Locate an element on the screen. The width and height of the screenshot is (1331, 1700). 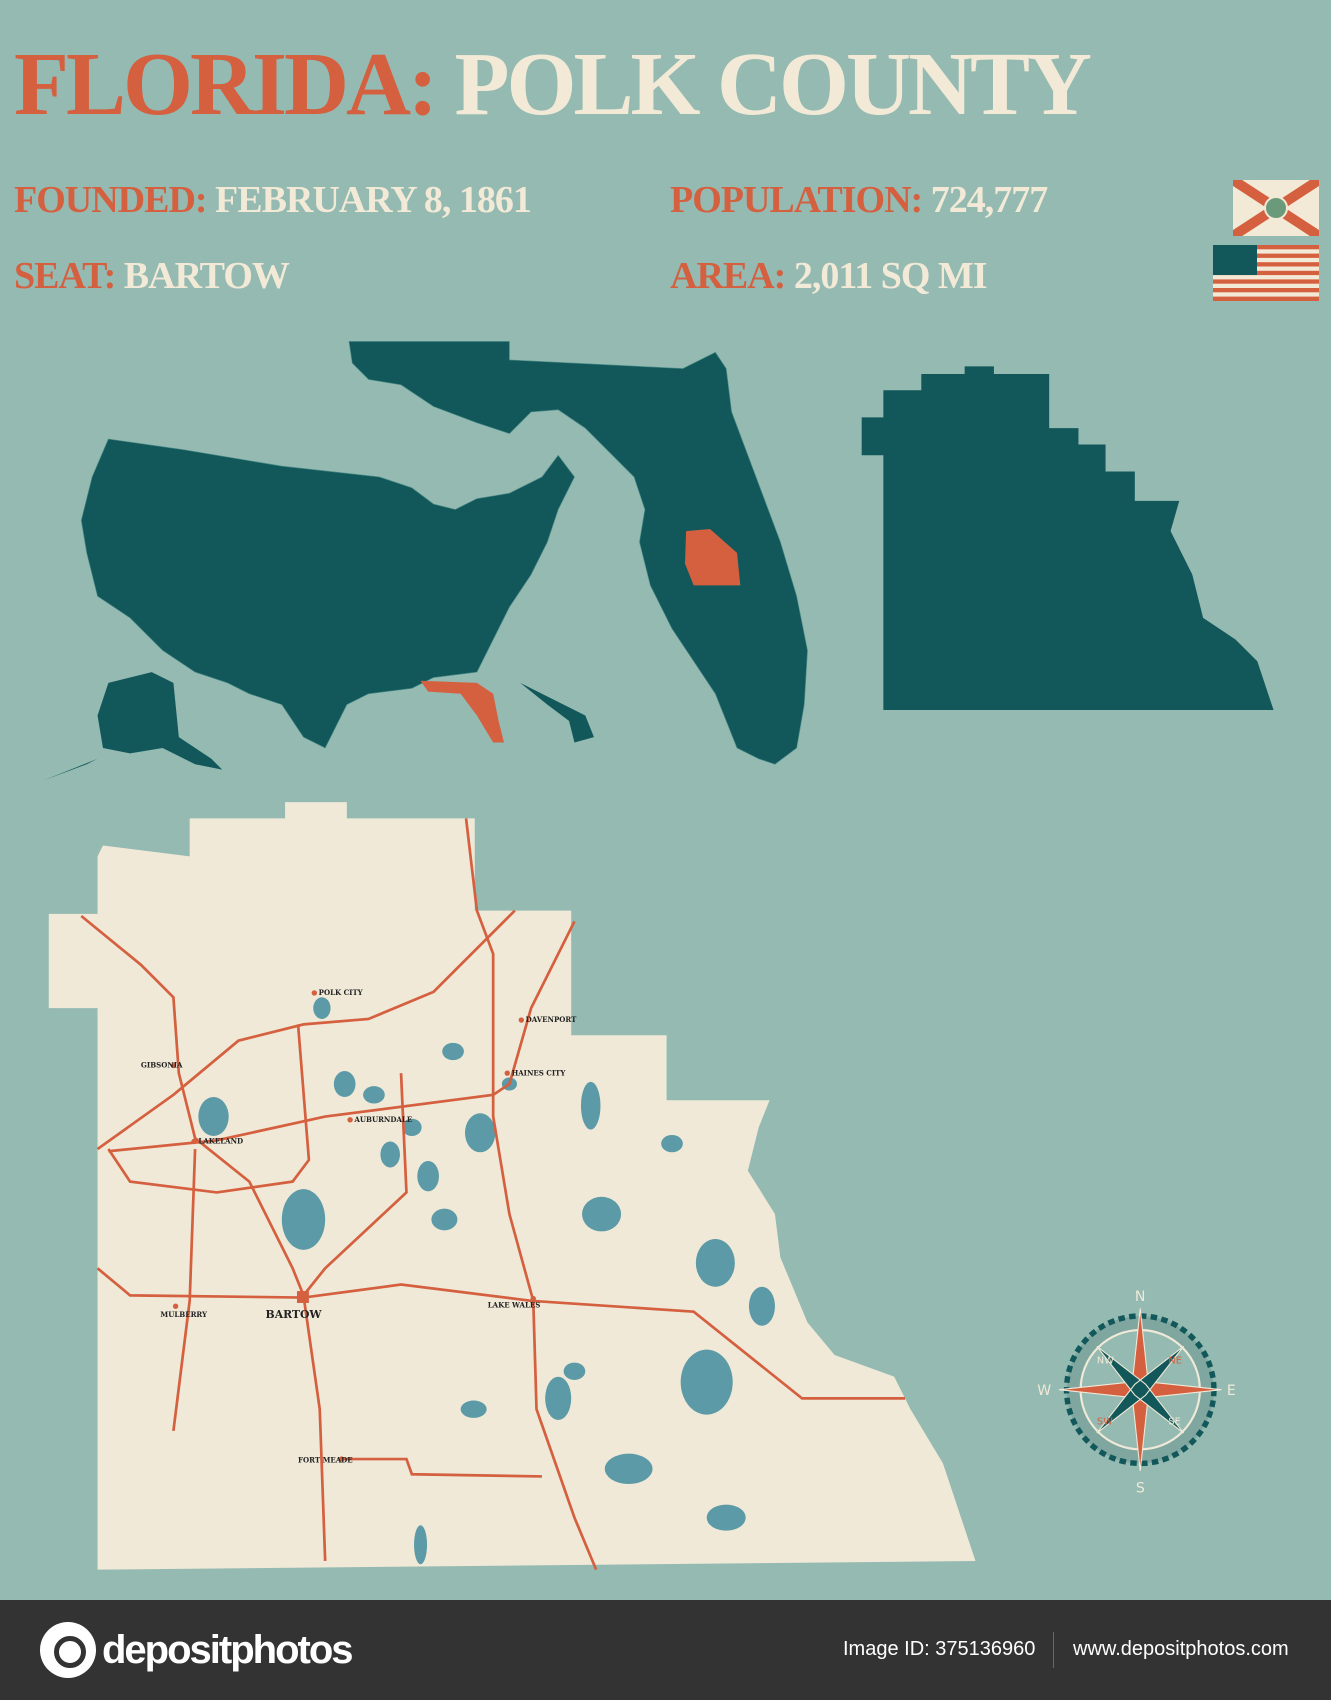
city-fort-meade: FORT MEADE is located at coordinates (325, 1459).